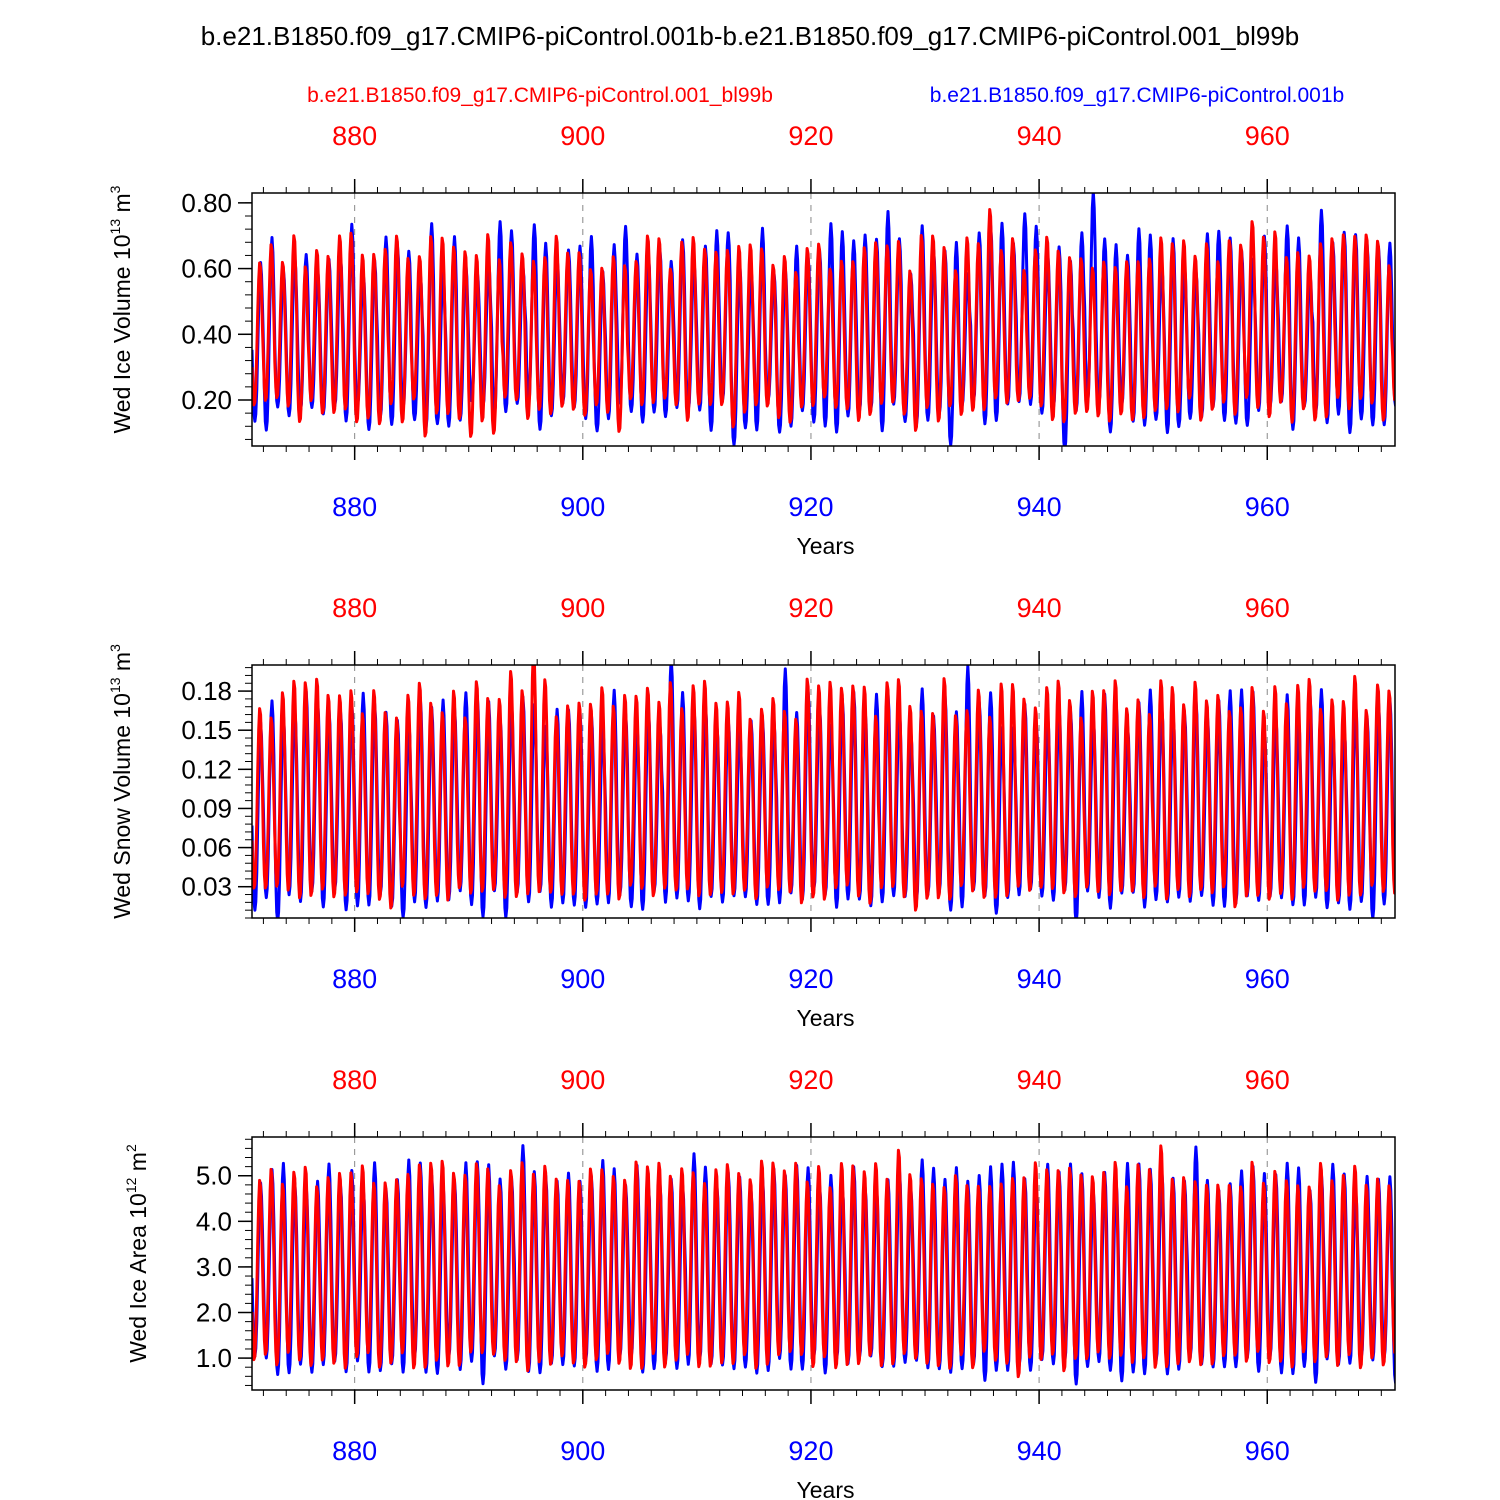  What do you see at coordinates (206, 887) in the screenshot?
I see `y-tick-label: 0.03` at bounding box center [206, 887].